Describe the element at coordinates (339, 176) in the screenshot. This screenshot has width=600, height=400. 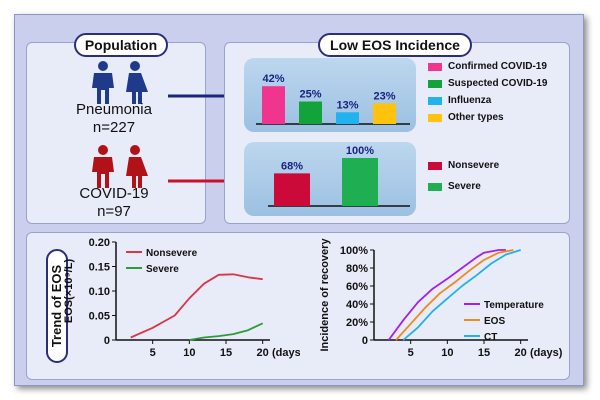
I see `covid-bar-chart: 68% 100%` at that location.